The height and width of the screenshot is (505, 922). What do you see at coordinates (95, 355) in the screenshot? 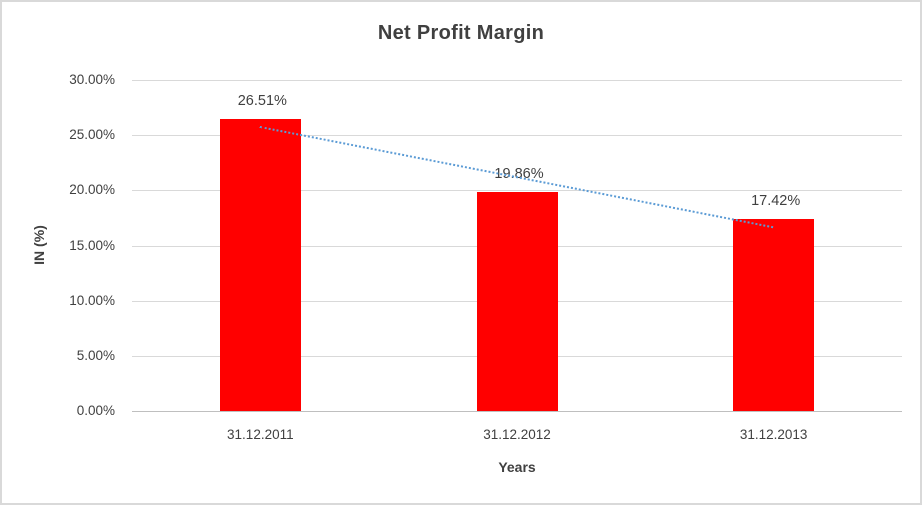
I see `y-tick-label: 5.00%` at bounding box center [95, 355].